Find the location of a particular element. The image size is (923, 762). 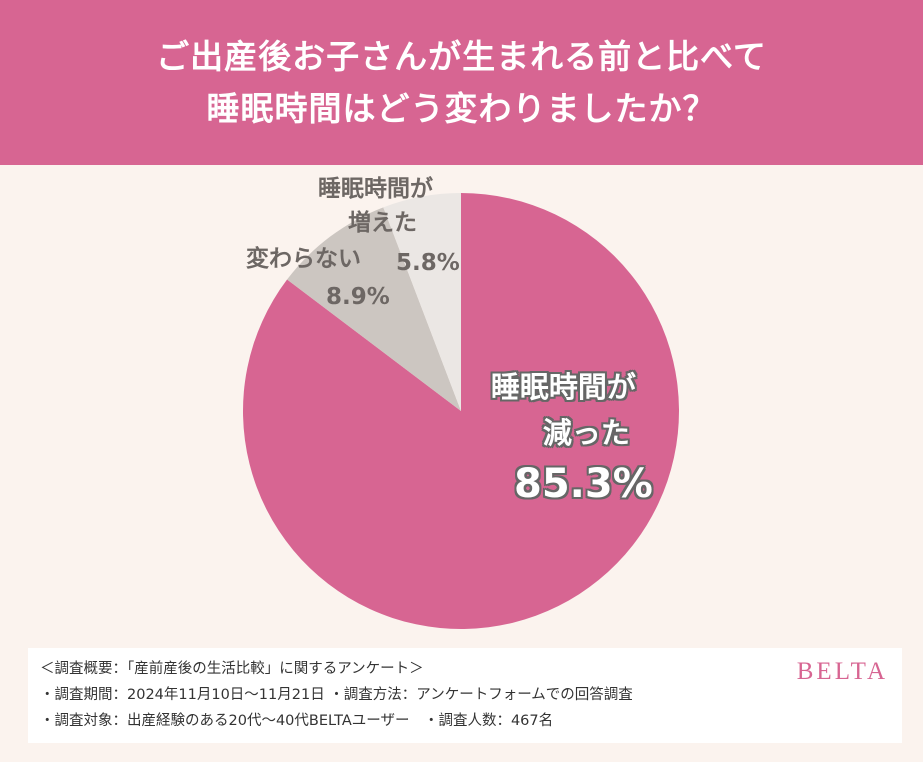

slice-increased is located at coordinates (422, 302).